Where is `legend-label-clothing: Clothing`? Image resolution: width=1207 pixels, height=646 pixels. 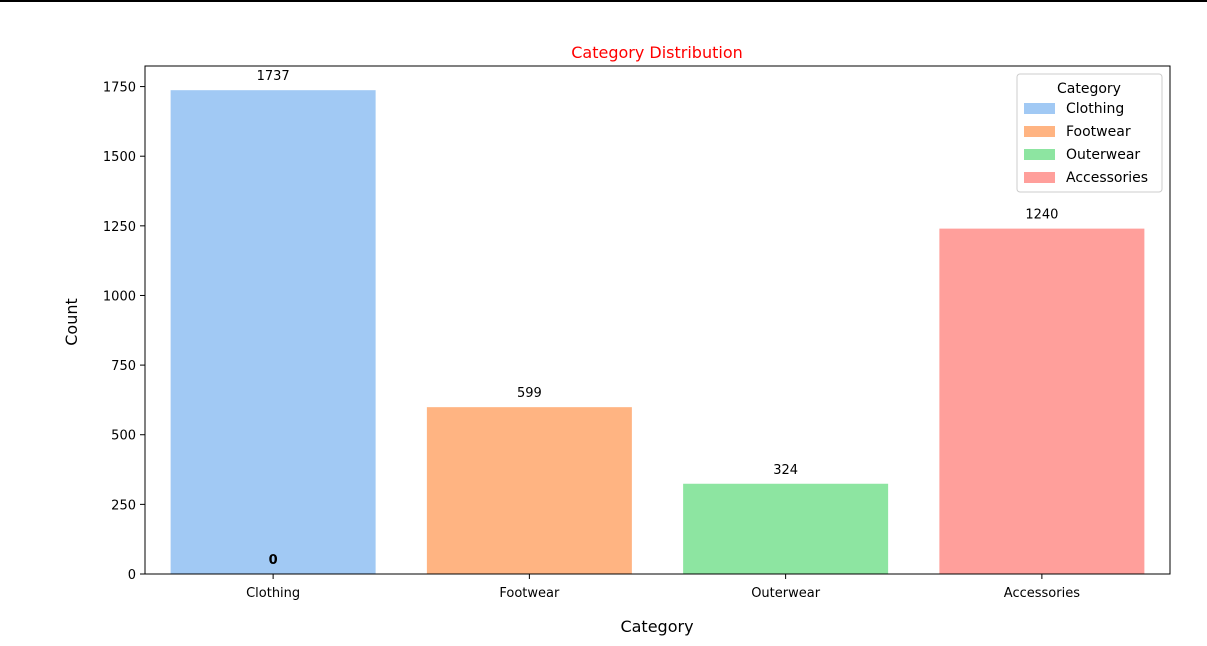
legend-label-clothing: Clothing is located at coordinates (1095, 109).